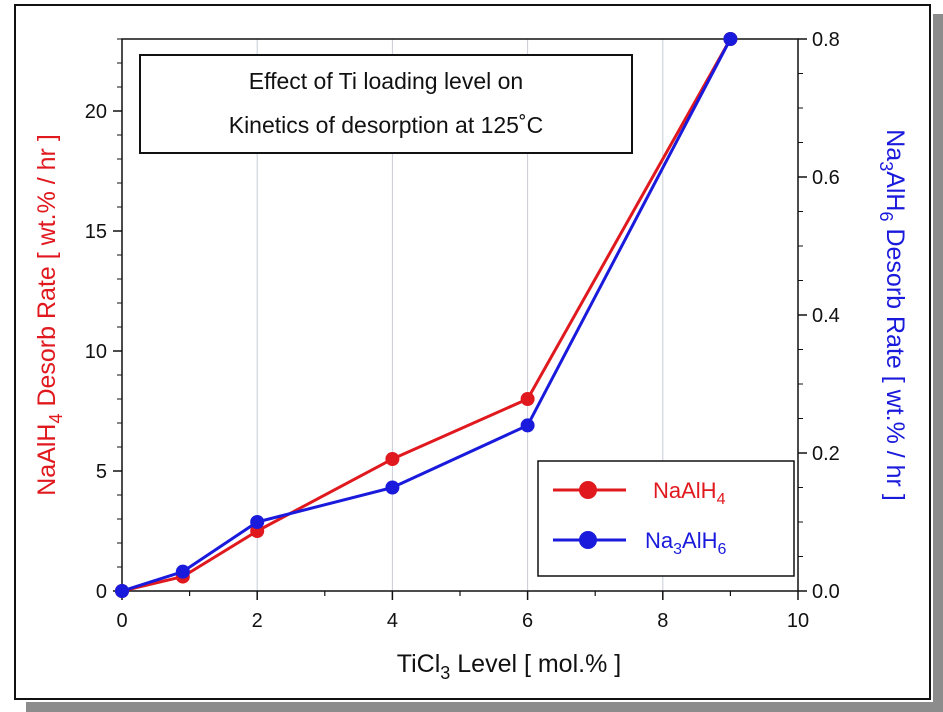 Image resolution: width=943 pixels, height=712 pixels. What do you see at coordinates (689, 493) in the screenshot?
I see `legend-label-naalh4: NaAlH4` at bounding box center [689, 493].